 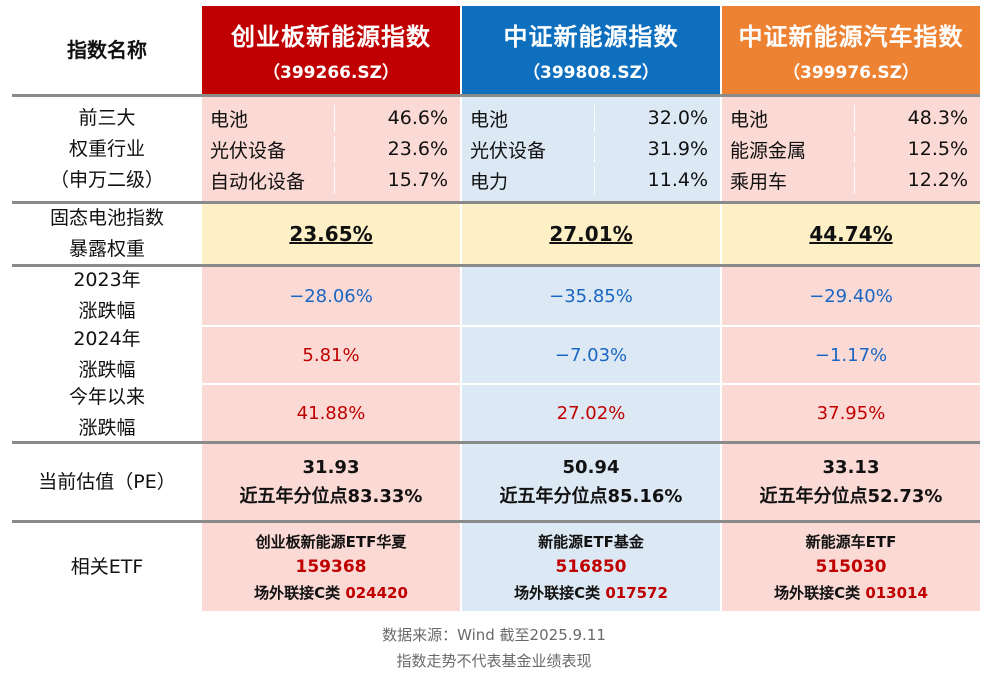 What do you see at coordinates (107, 370) in the screenshot?
I see `return-label-line: 涨跌幅` at bounding box center [107, 370].